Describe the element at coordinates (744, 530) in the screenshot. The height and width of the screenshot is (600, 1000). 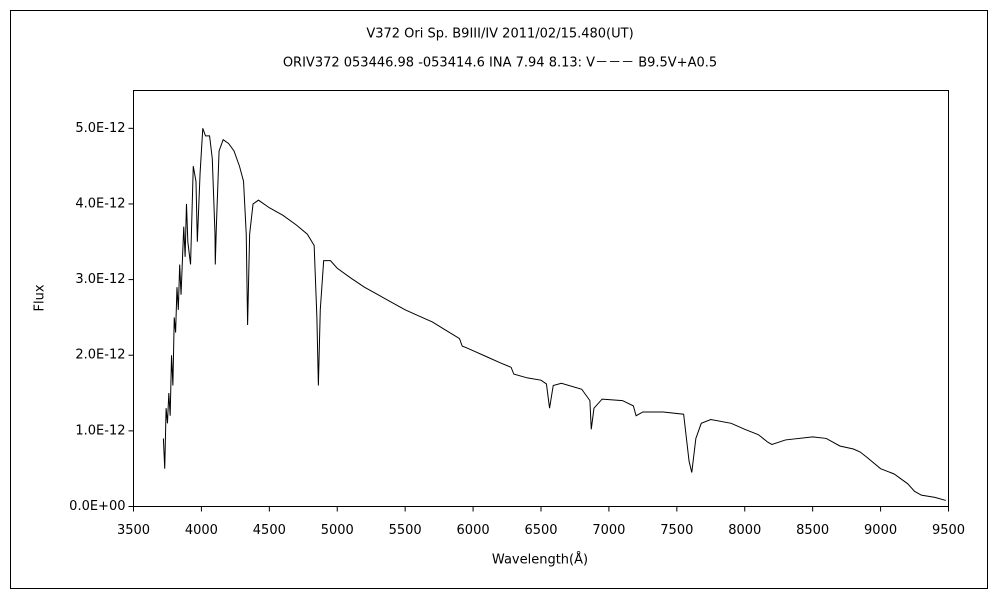
I see `x-tick-label: 8000` at that location.